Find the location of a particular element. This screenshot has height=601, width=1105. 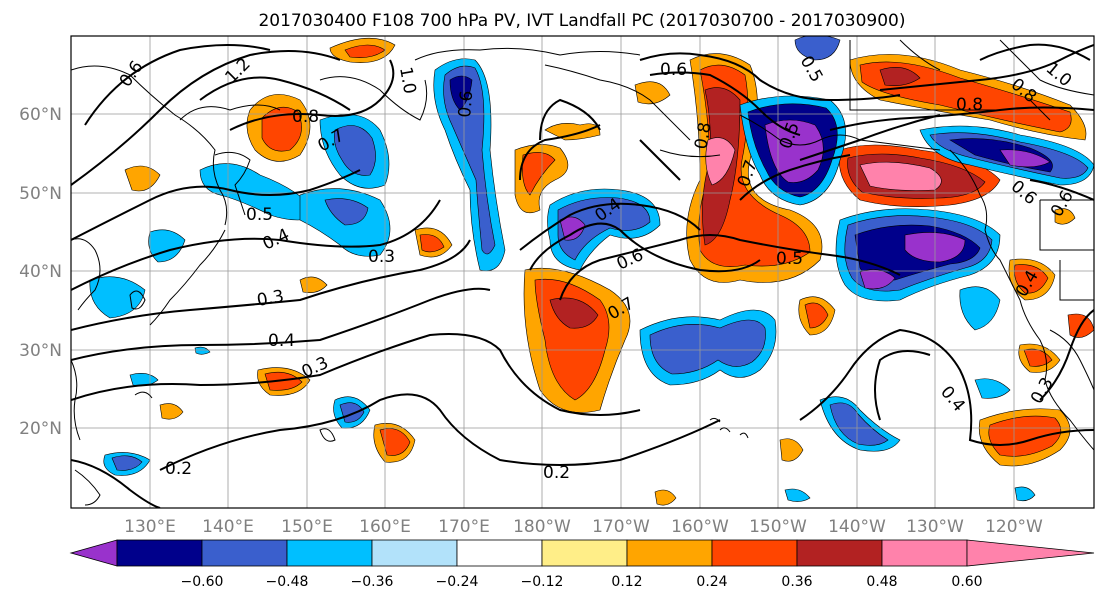

contour-label: 0.4 is located at coordinates (281, 341).